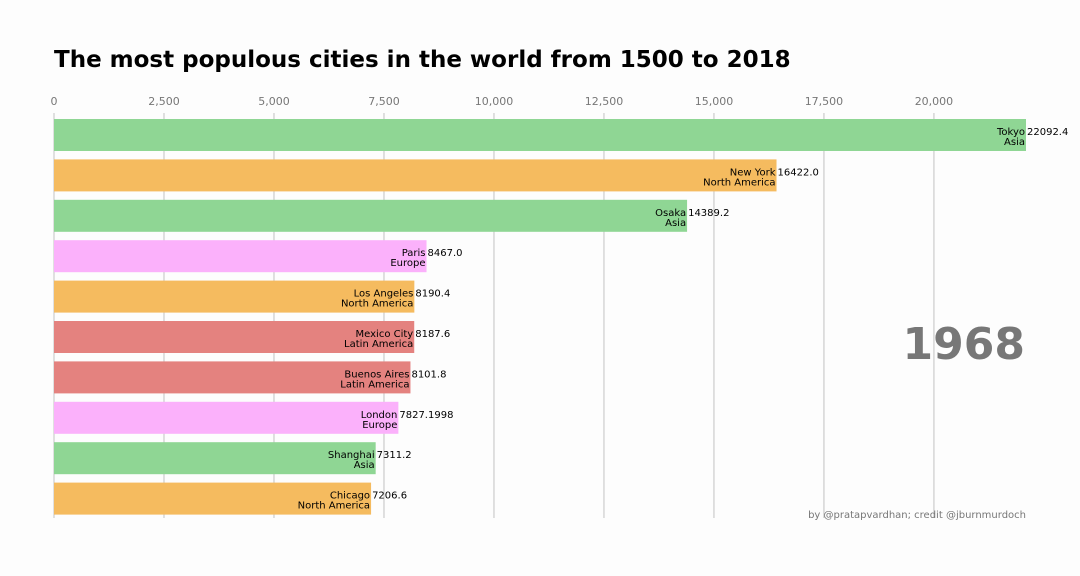 The height and width of the screenshot is (576, 1080). What do you see at coordinates (274, 101) in the screenshot?
I see `x-tick-label: 5,000` at bounding box center [274, 101].